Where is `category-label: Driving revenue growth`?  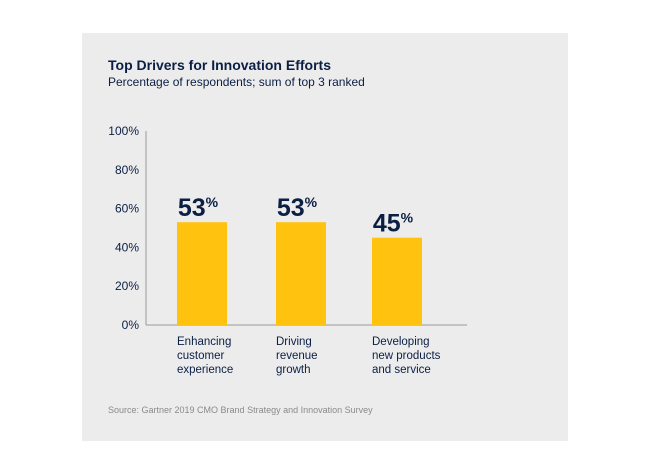 category-label: Driving revenue growth is located at coordinates (297, 356).